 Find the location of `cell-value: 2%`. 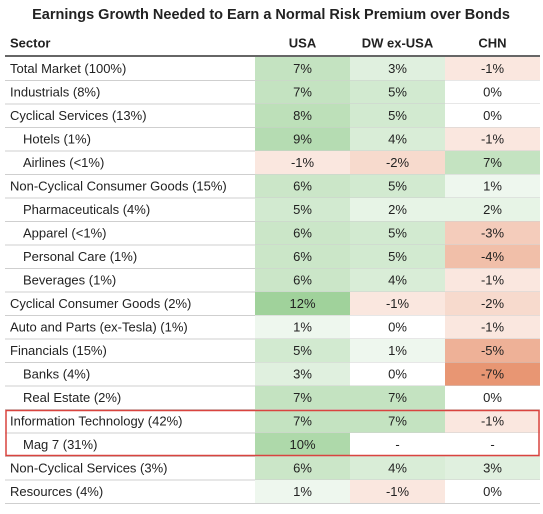

cell-value: 2% is located at coordinates (397, 209).